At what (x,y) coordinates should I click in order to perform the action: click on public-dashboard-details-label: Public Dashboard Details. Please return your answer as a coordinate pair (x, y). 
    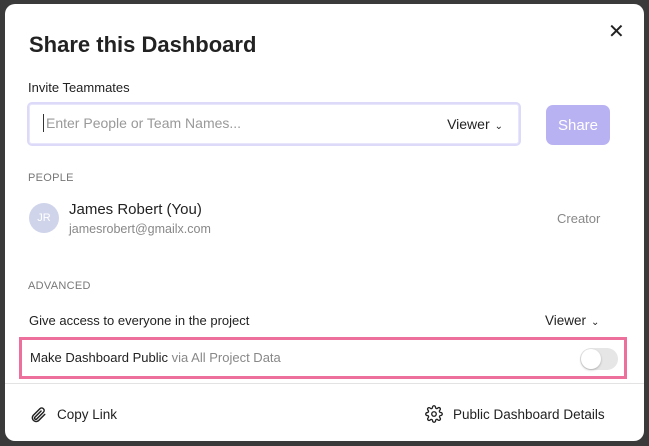
    Looking at the image, I should click on (529, 414).